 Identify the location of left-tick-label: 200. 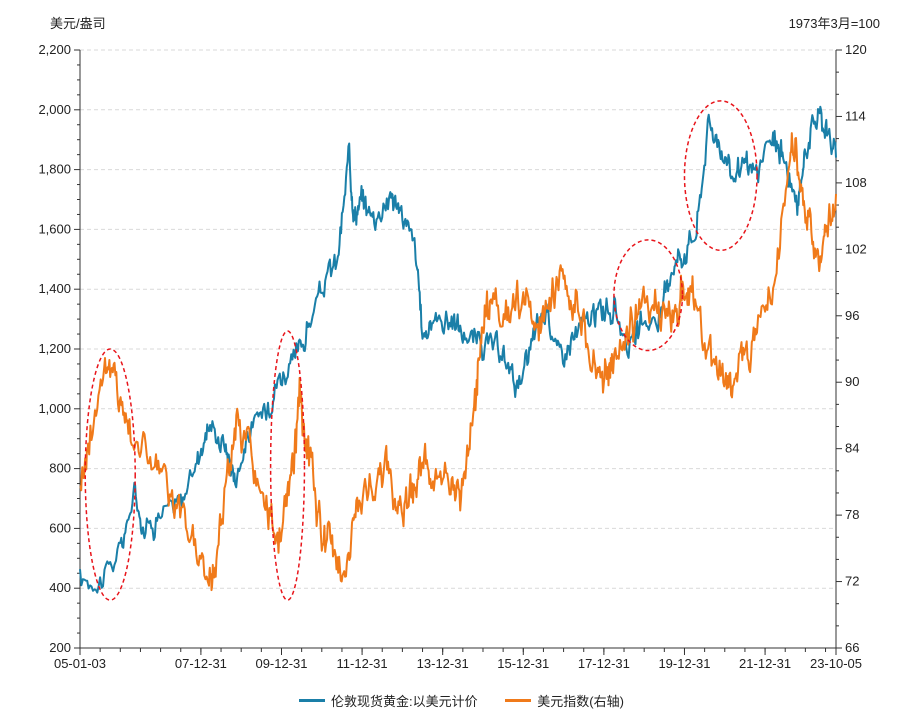
(60, 647).